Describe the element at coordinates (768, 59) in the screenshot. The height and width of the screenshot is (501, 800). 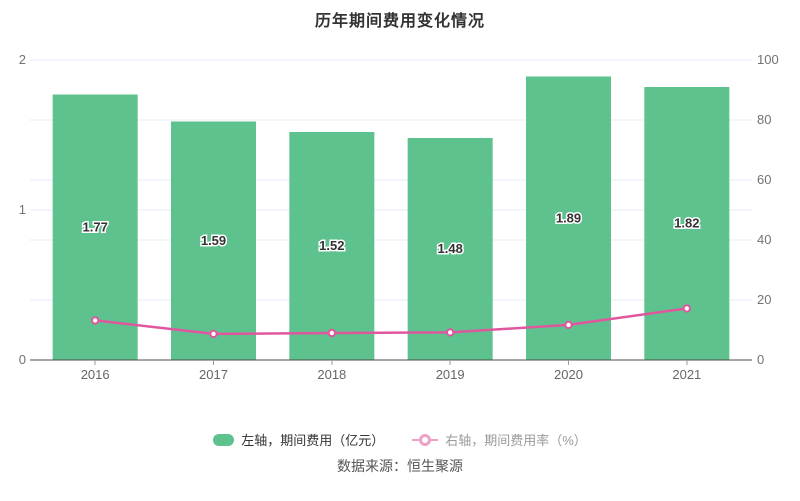
I see `y-axis-right-label: 100` at that location.